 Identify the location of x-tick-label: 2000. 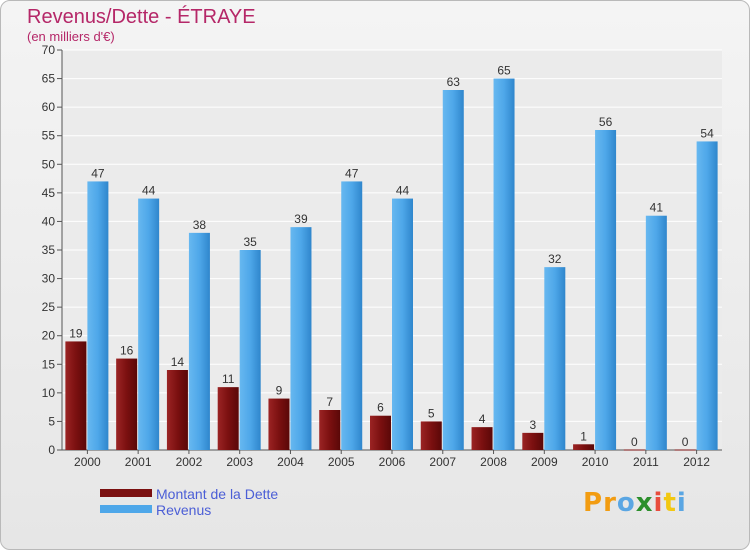
(87, 462).